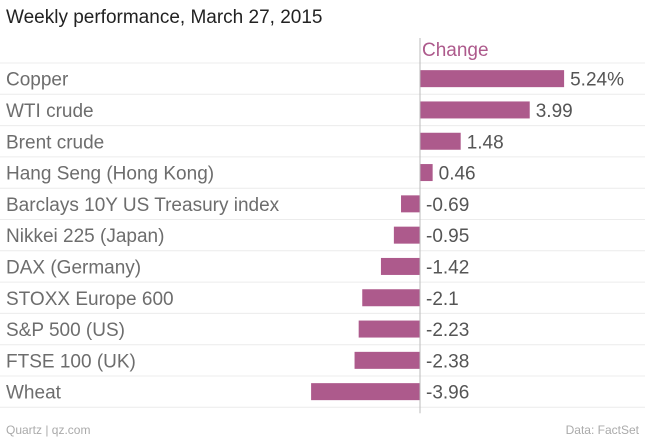 The height and width of the screenshot is (440, 645). Describe the element at coordinates (554, 111) in the screenshot. I see `value-label: 3.99` at that location.